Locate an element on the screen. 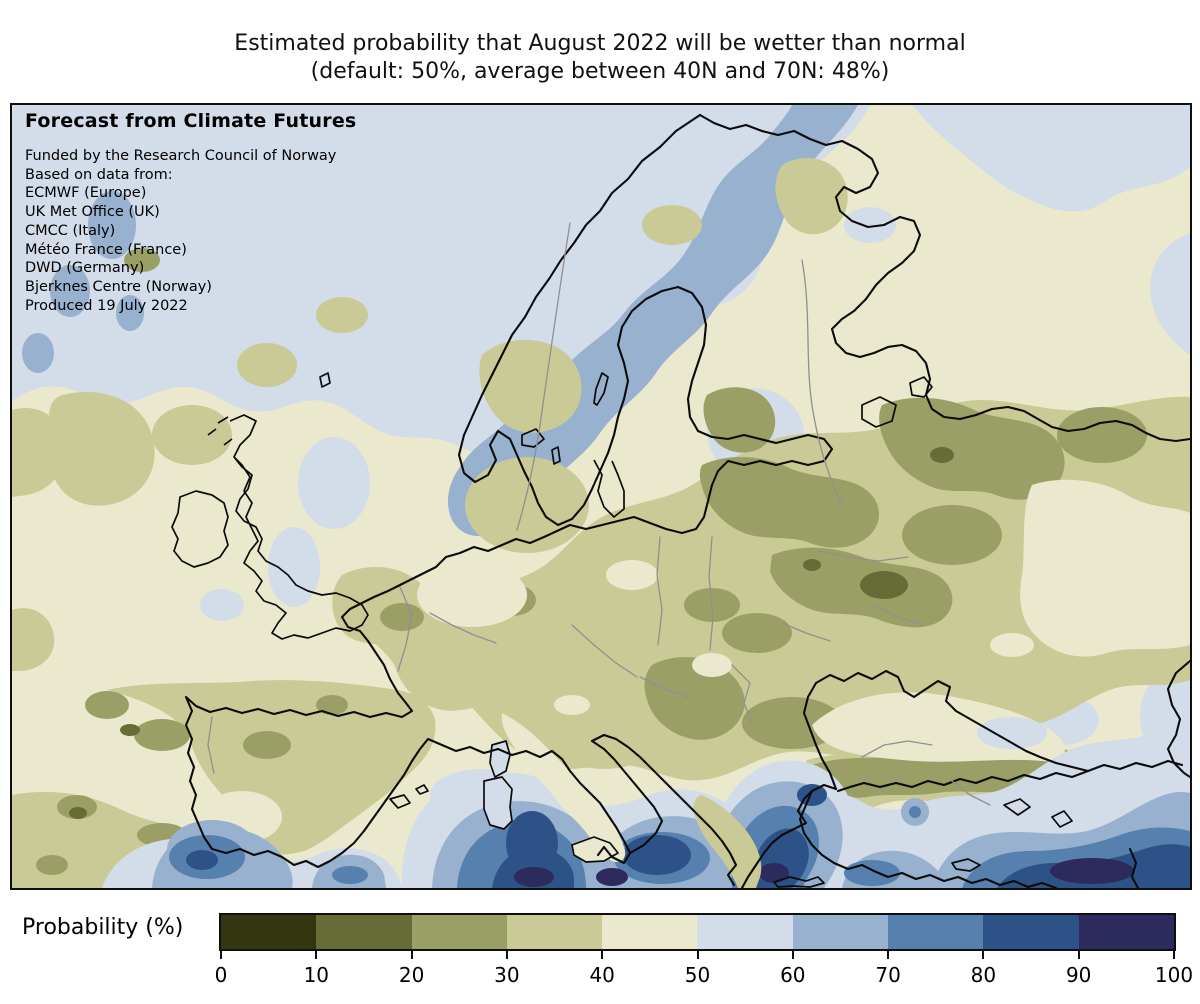 The width and height of the screenshot is (1200, 1004). colorbar-tick-label: 20 is located at coordinates (411, 975).